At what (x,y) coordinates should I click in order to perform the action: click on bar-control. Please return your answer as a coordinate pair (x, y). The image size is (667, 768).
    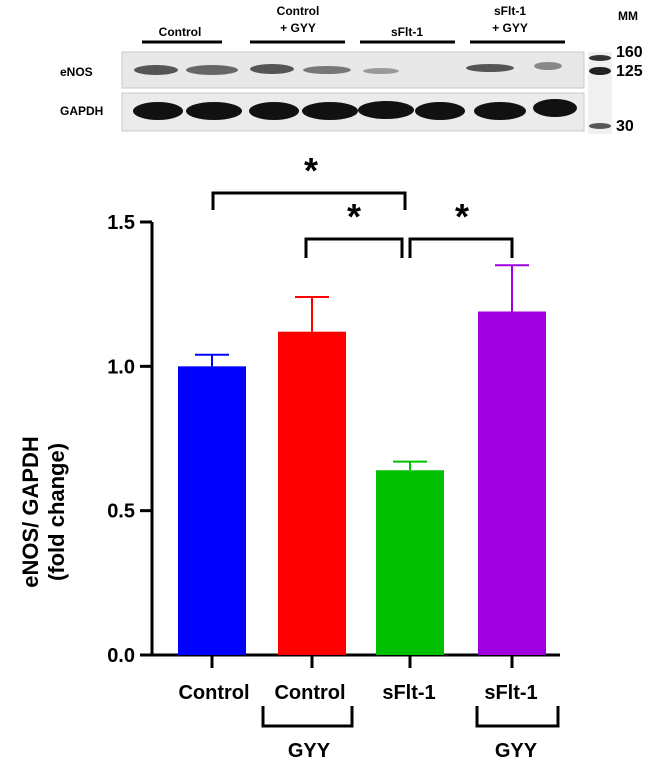
    Looking at the image, I should click on (212, 510).